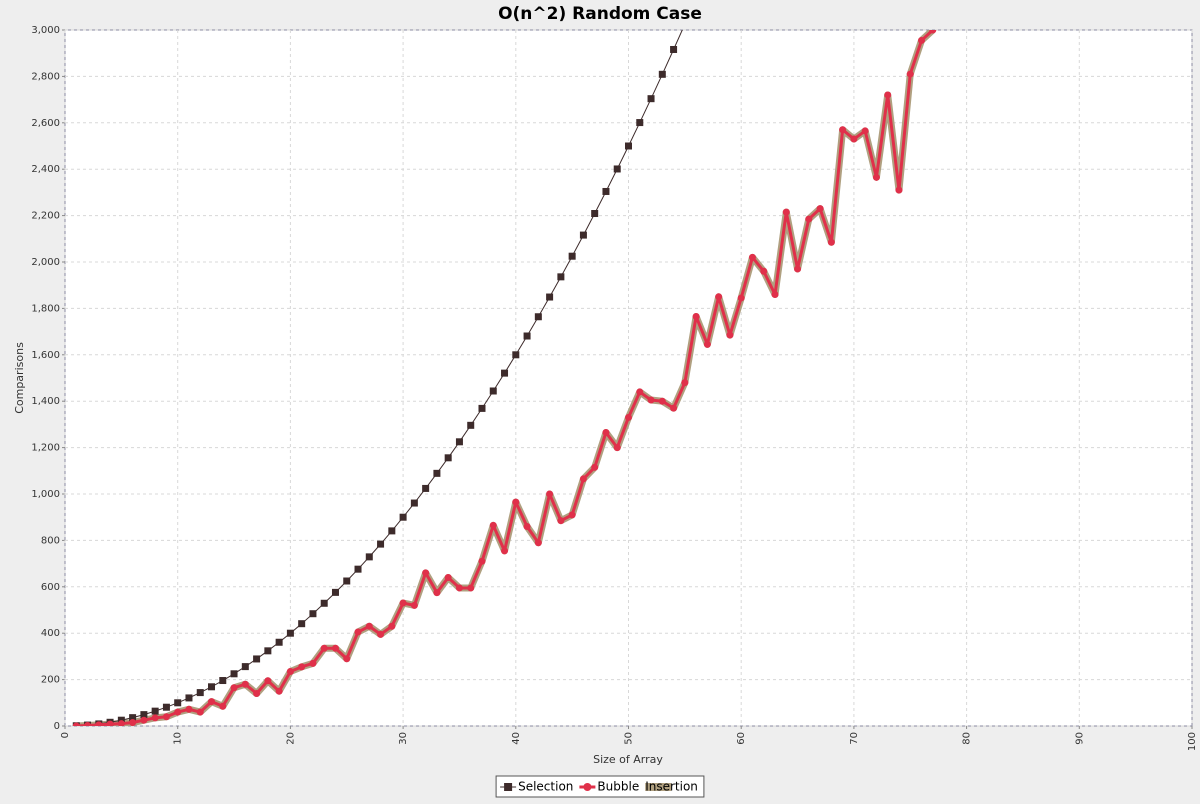  I want to click on legend: Selection Bubble Insertion, so click(600, 786).